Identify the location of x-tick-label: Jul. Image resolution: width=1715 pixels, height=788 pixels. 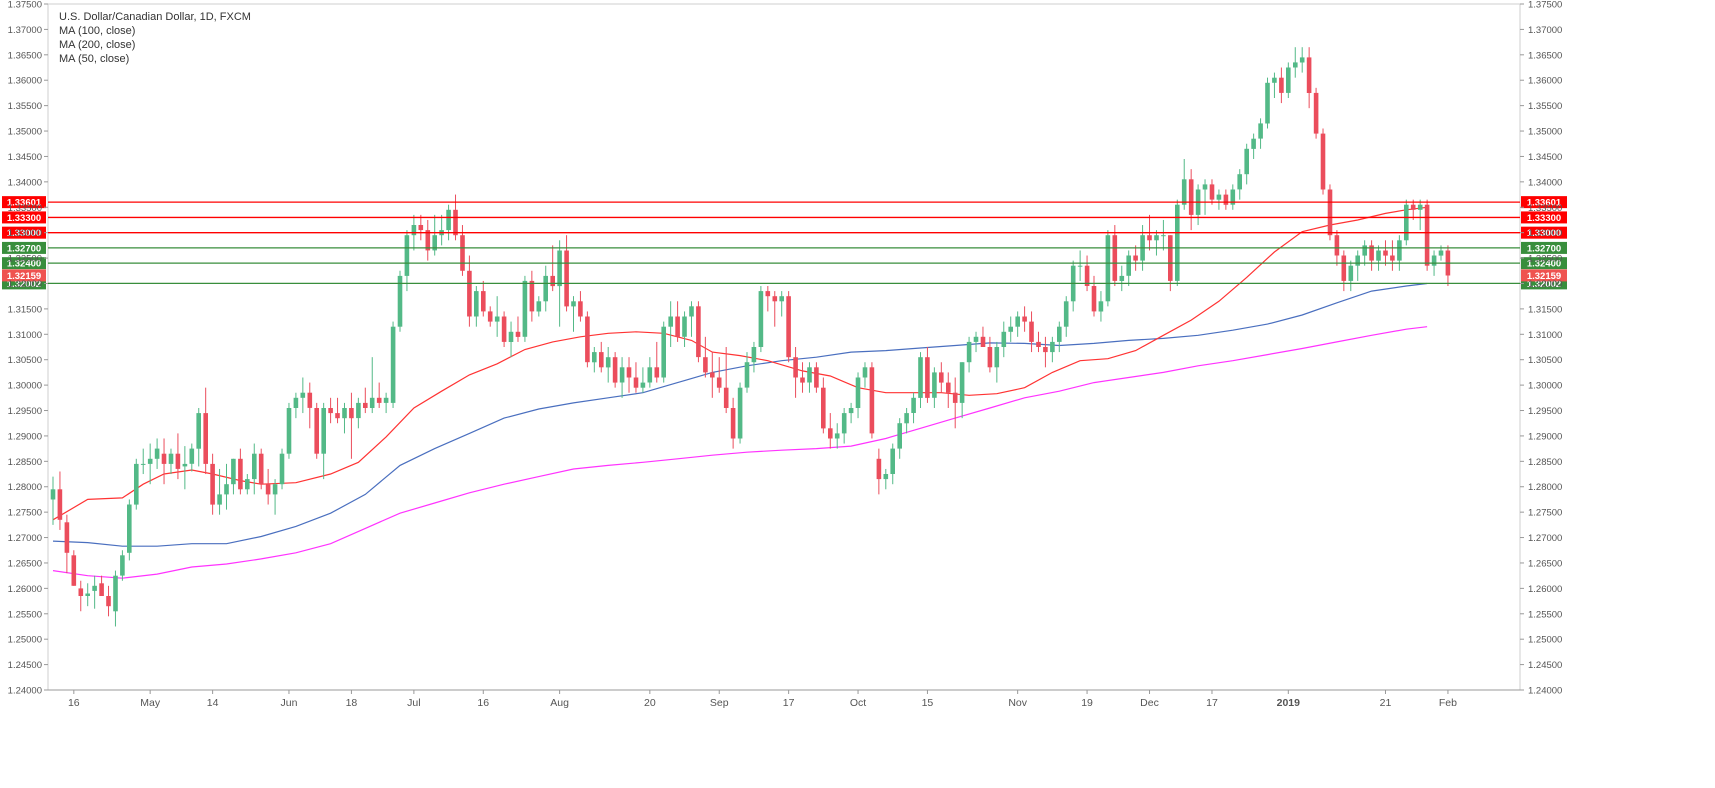
(413, 703).